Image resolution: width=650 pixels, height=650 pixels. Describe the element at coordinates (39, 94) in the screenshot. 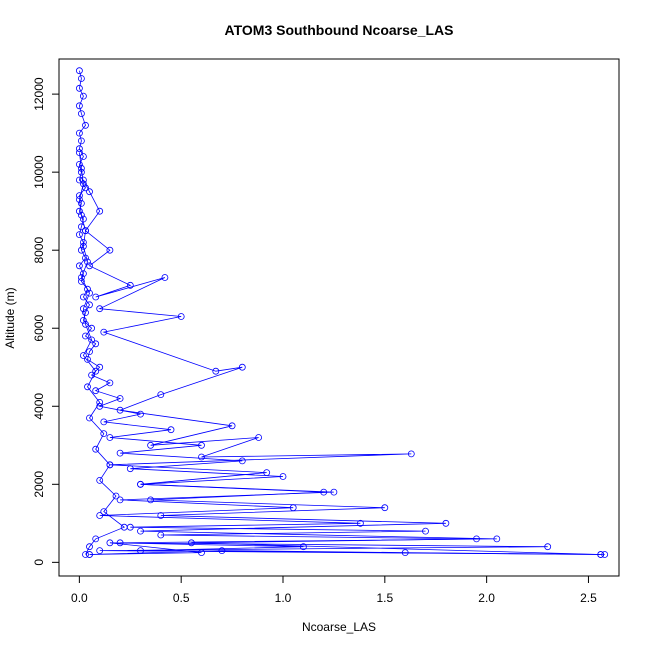

I see `y-tick-label: 12000` at that location.